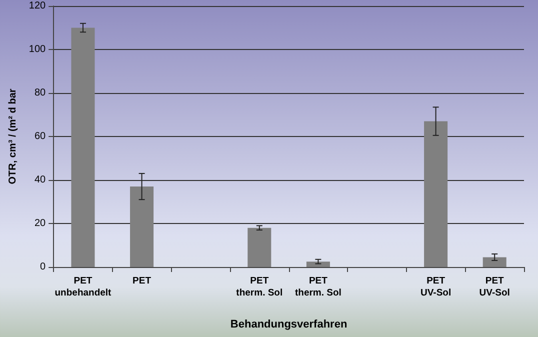  What do you see at coordinates (142, 281) in the screenshot?
I see `x-tick-label: PET` at bounding box center [142, 281].